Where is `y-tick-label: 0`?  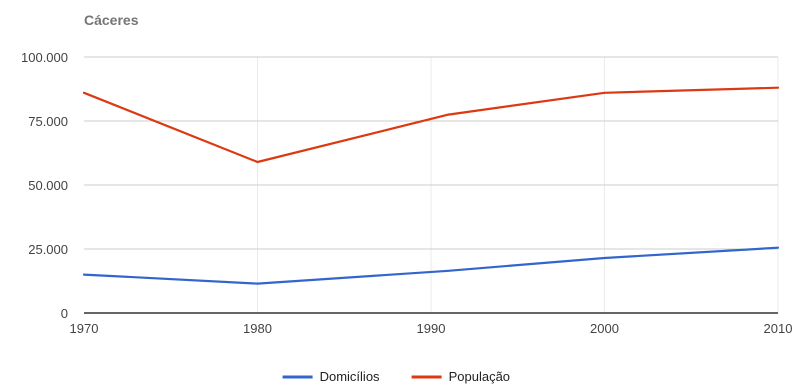 y-tick-label: 0 is located at coordinates (64, 313).